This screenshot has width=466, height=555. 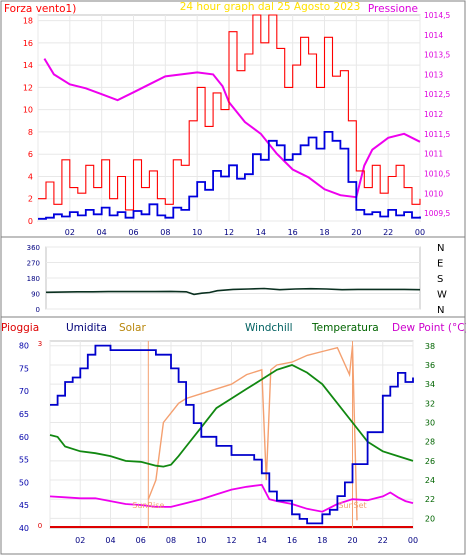 I want to click on wind-y-tick-label: 14, so click(x=28, y=65).